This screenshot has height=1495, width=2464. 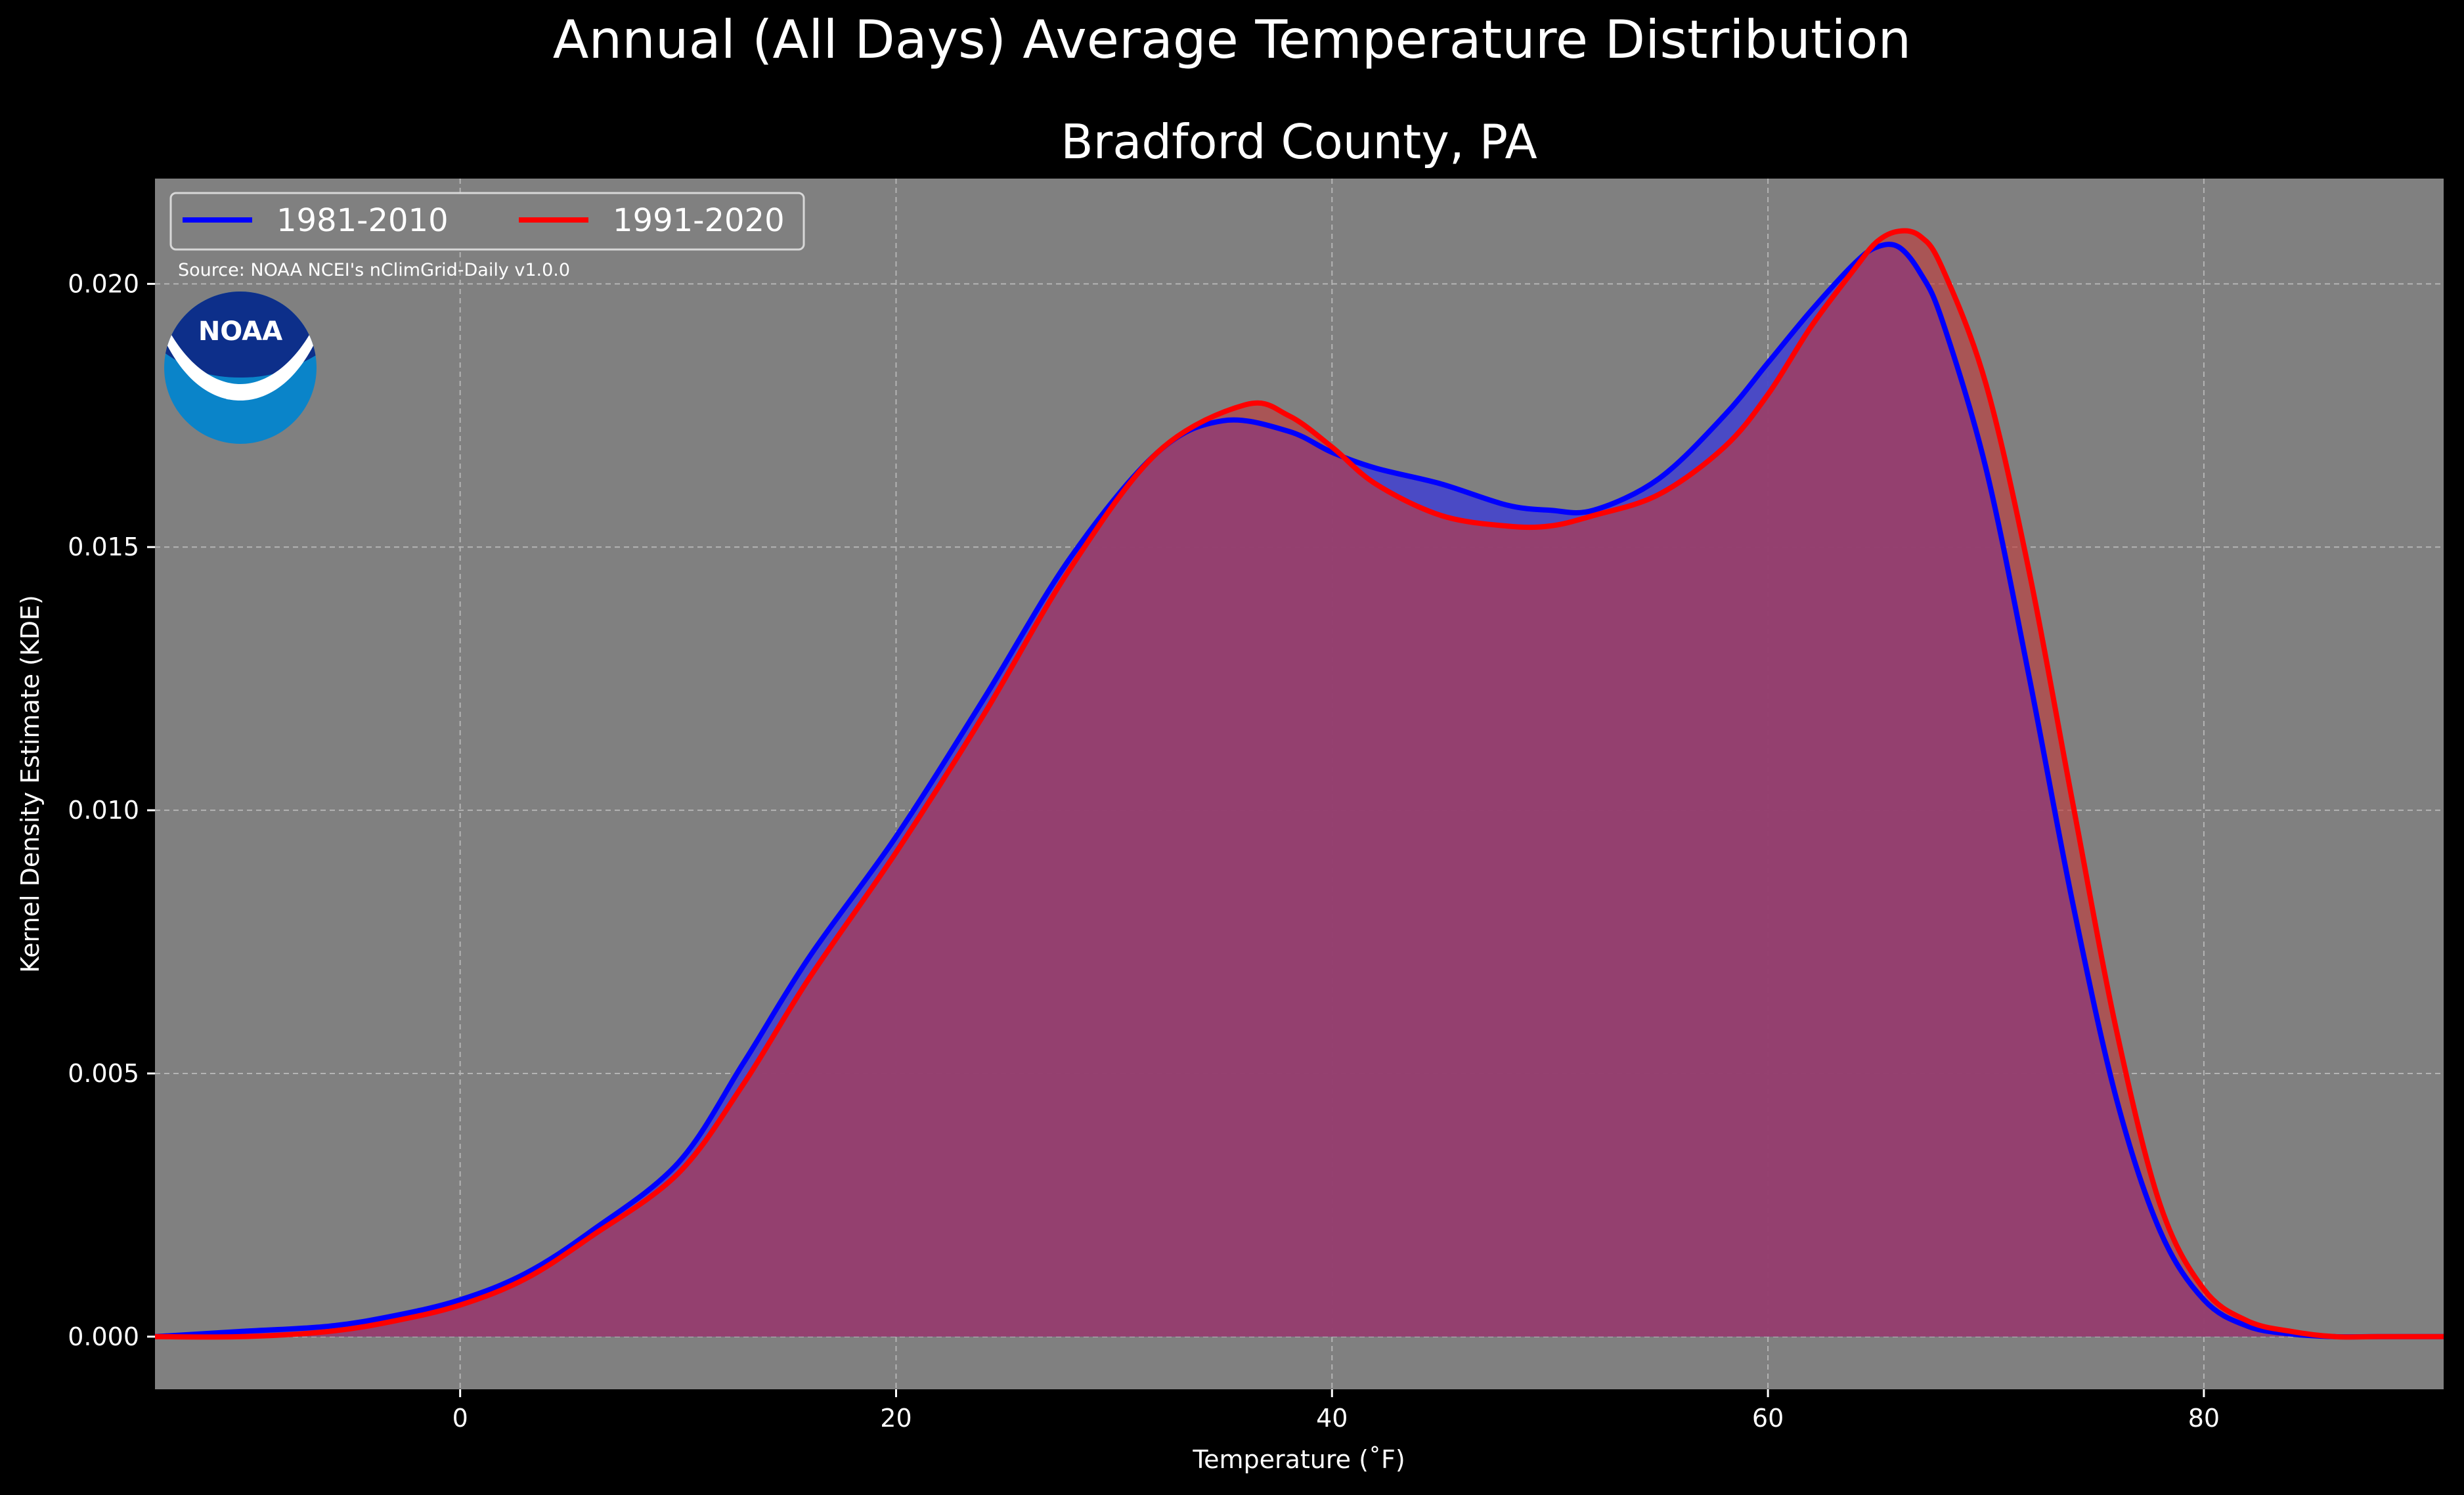 What do you see at coordinates (460, 1418) in the screenshot?
I see `x-tick-label: 0` at bounding box center [460, 1418].